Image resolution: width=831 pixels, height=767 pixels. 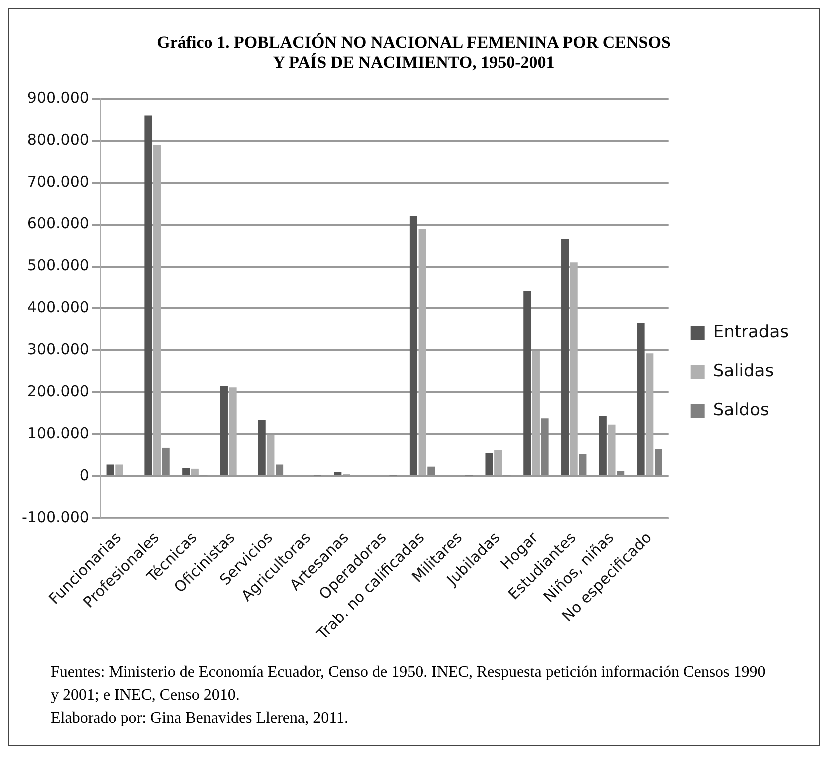 I want to click on y-tick-label: -100.000, so click(x=56, y=517).